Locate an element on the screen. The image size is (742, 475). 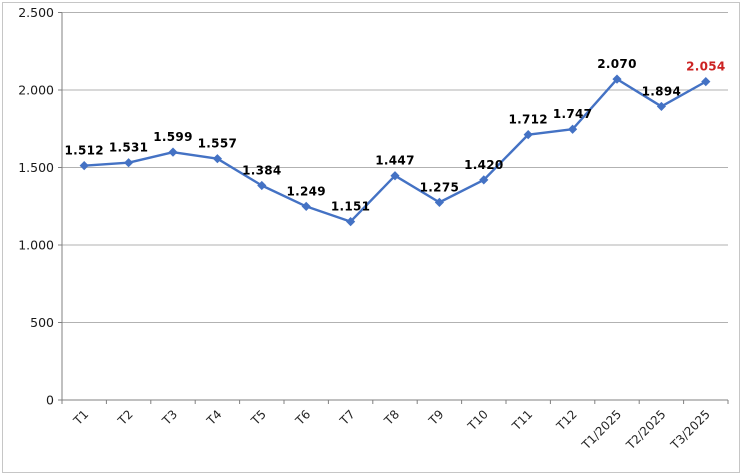
x-axis-category-label: T2 is located at coordinates (125, 417).